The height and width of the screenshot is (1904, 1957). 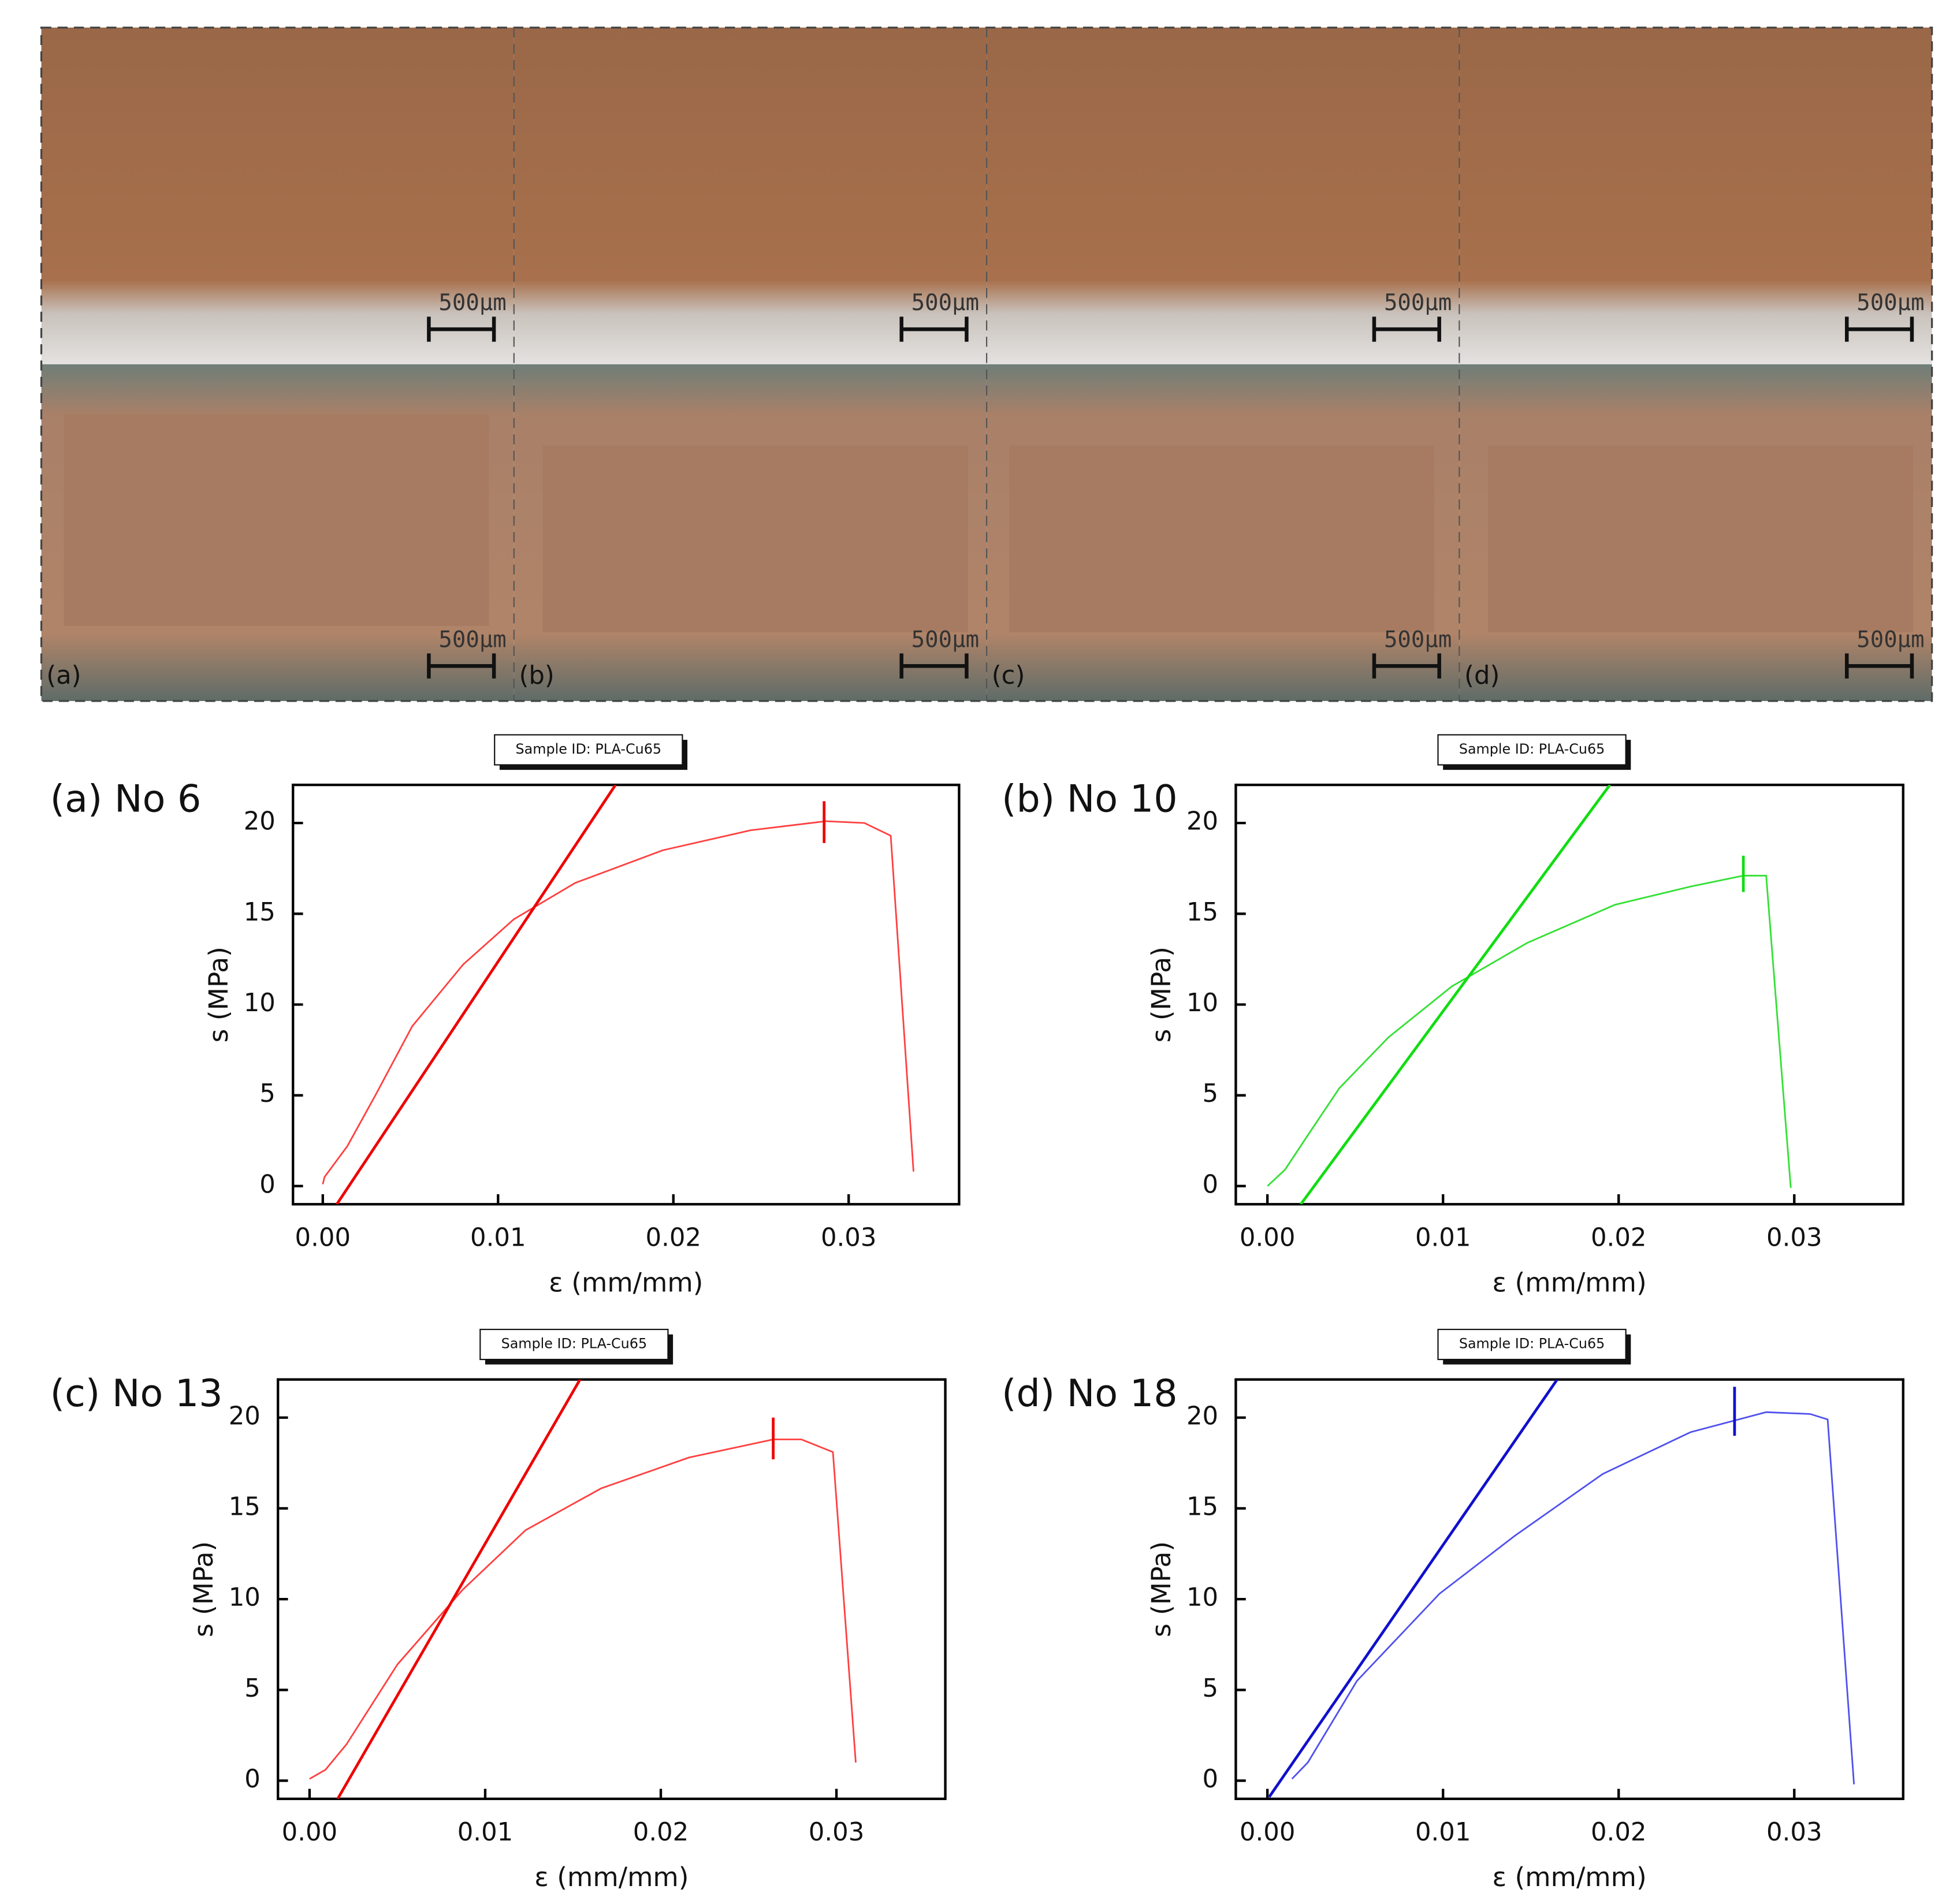 What do you see at coordinates (1009, 675) in the screenshot?
I see `panel-label: (c)` at bounding box center [1009, 675].